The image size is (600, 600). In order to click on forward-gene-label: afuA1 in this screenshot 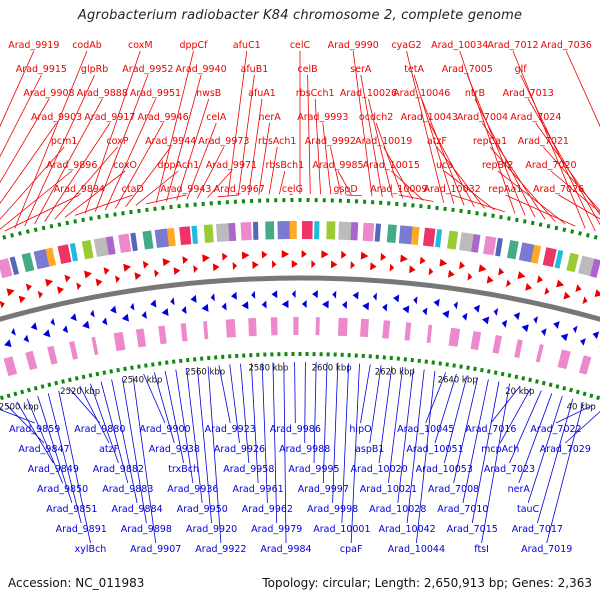, I will do `click(262, 93)`.